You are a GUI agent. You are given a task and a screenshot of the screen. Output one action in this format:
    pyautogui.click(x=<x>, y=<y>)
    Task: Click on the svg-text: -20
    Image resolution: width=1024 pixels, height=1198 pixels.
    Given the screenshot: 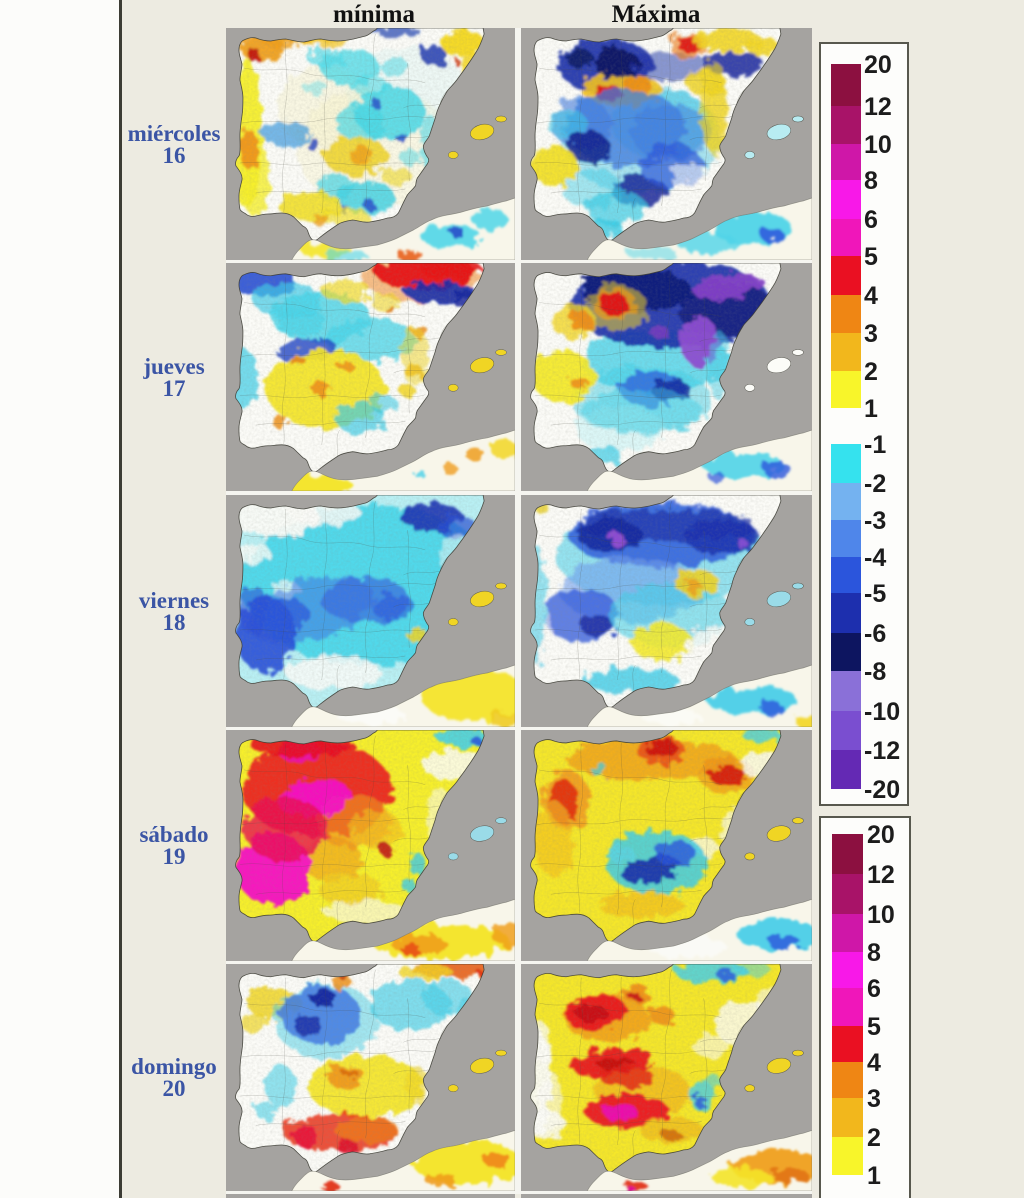 What is the action you would take?
    pyautogui.click(x=882, y=790)
    